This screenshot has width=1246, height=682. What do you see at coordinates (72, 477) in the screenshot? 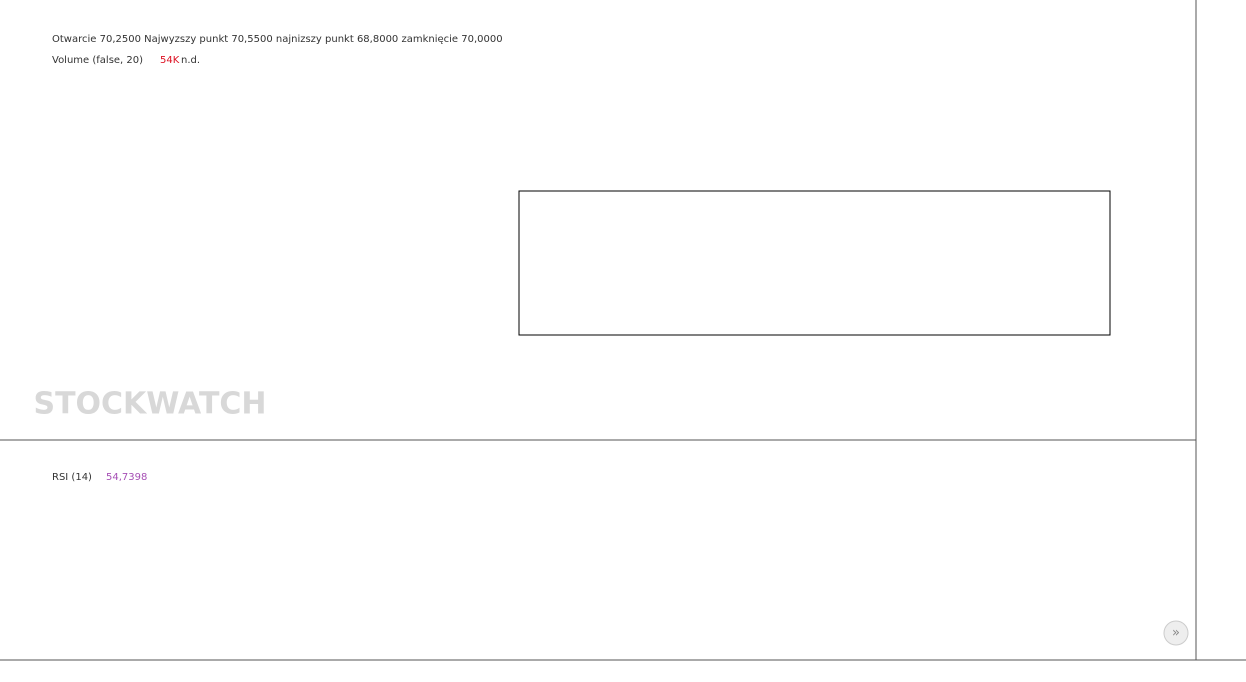
I see `rsi-legend: RSI (14)` at bounding box center [72, 477].